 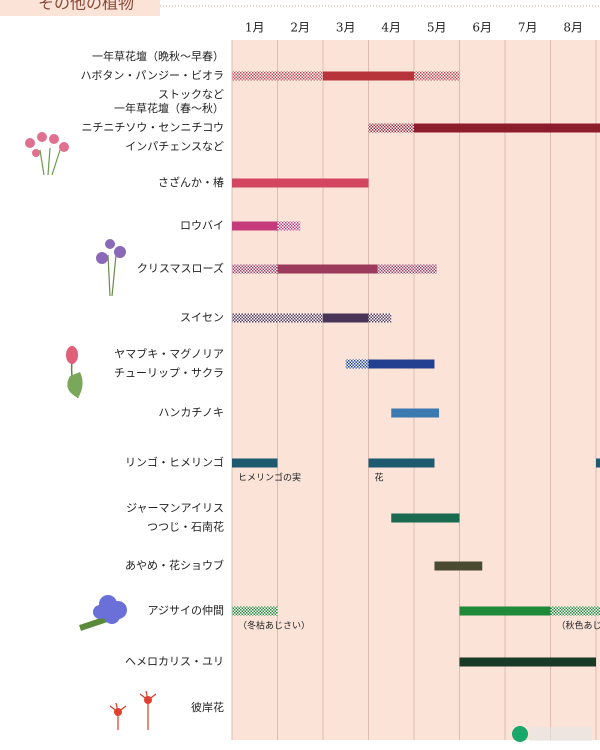 What do you see at coordinates (578, 626) in the screenshot?
I see `bar-note: （秋色あじさい）` at bounding box center [578, 626].